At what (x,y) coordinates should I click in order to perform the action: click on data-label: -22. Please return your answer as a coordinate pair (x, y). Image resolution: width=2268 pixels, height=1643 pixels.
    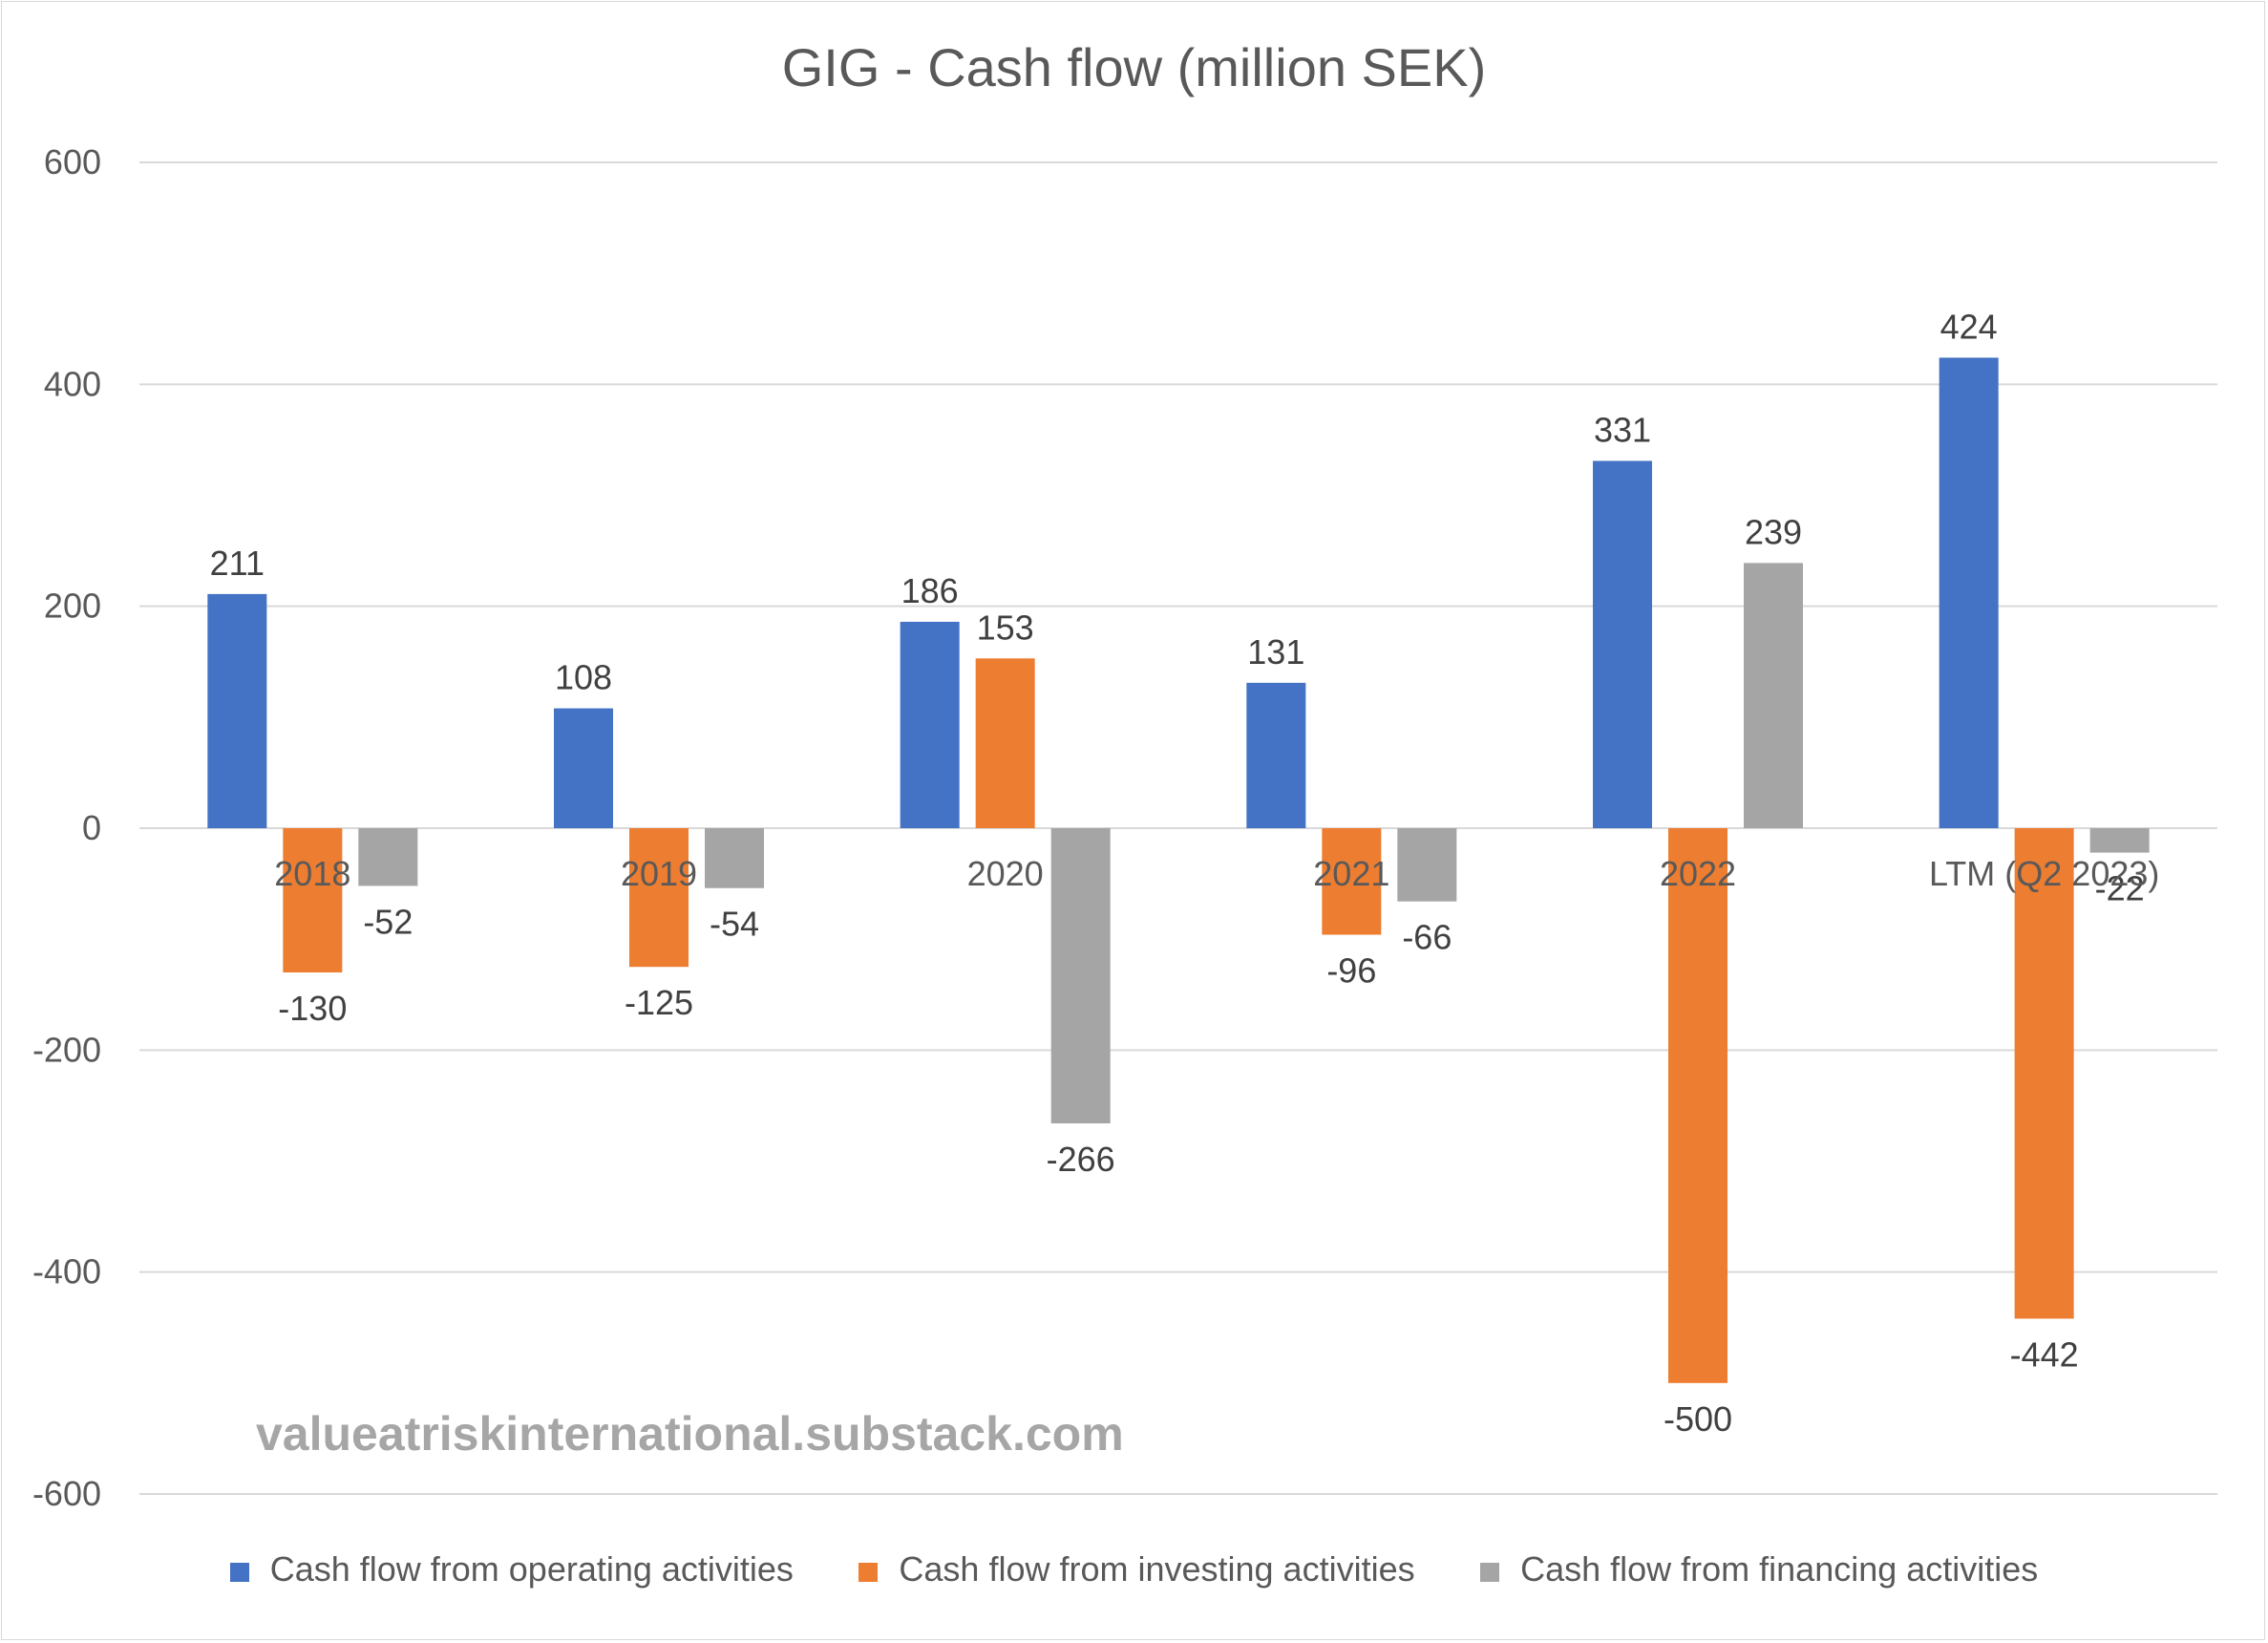
    Looking at the image, I should click on (2120, 888).